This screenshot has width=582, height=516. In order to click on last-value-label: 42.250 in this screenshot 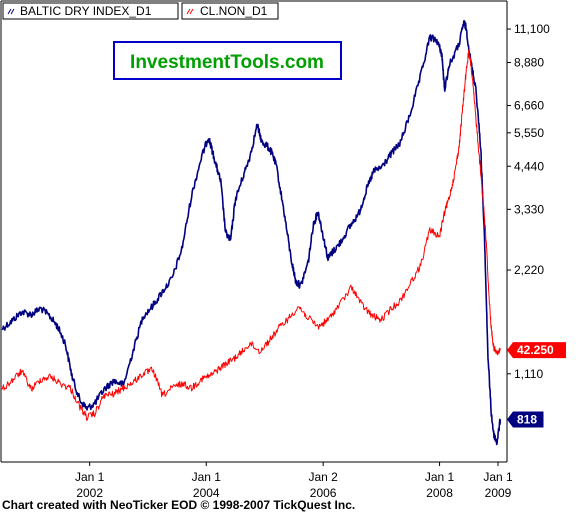, I will do `click(535, 350)`.